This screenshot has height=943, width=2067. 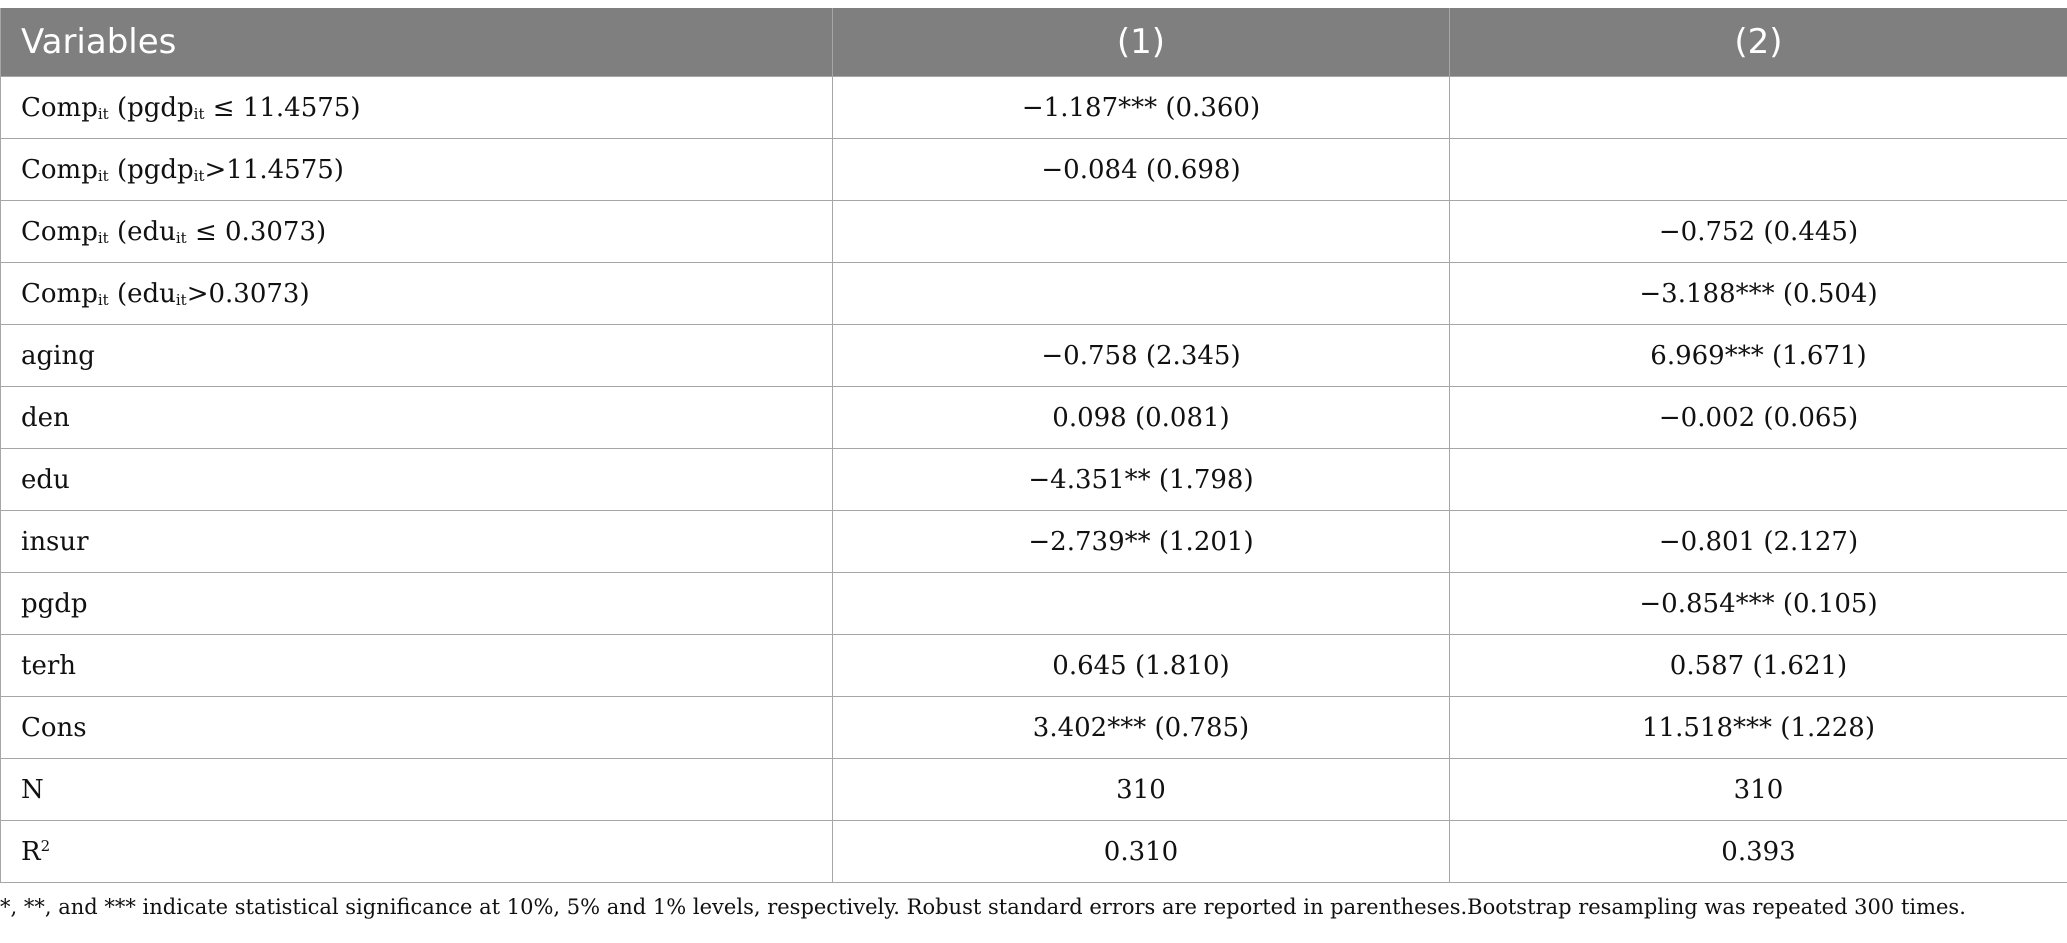 What do you see at coordinates (1141, 169) in the screenshot?
I see `model-1-cell: −0.084 (0.698)` at bounding box center [1141, 169].